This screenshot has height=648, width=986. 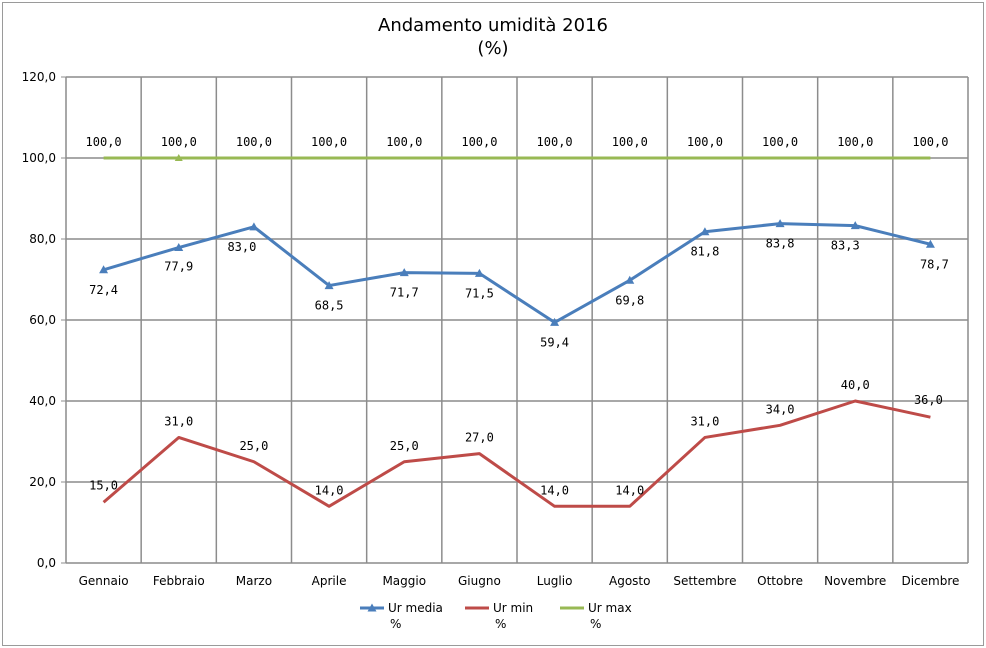 I want to click on legend-marker, so click(x=372, y=607).